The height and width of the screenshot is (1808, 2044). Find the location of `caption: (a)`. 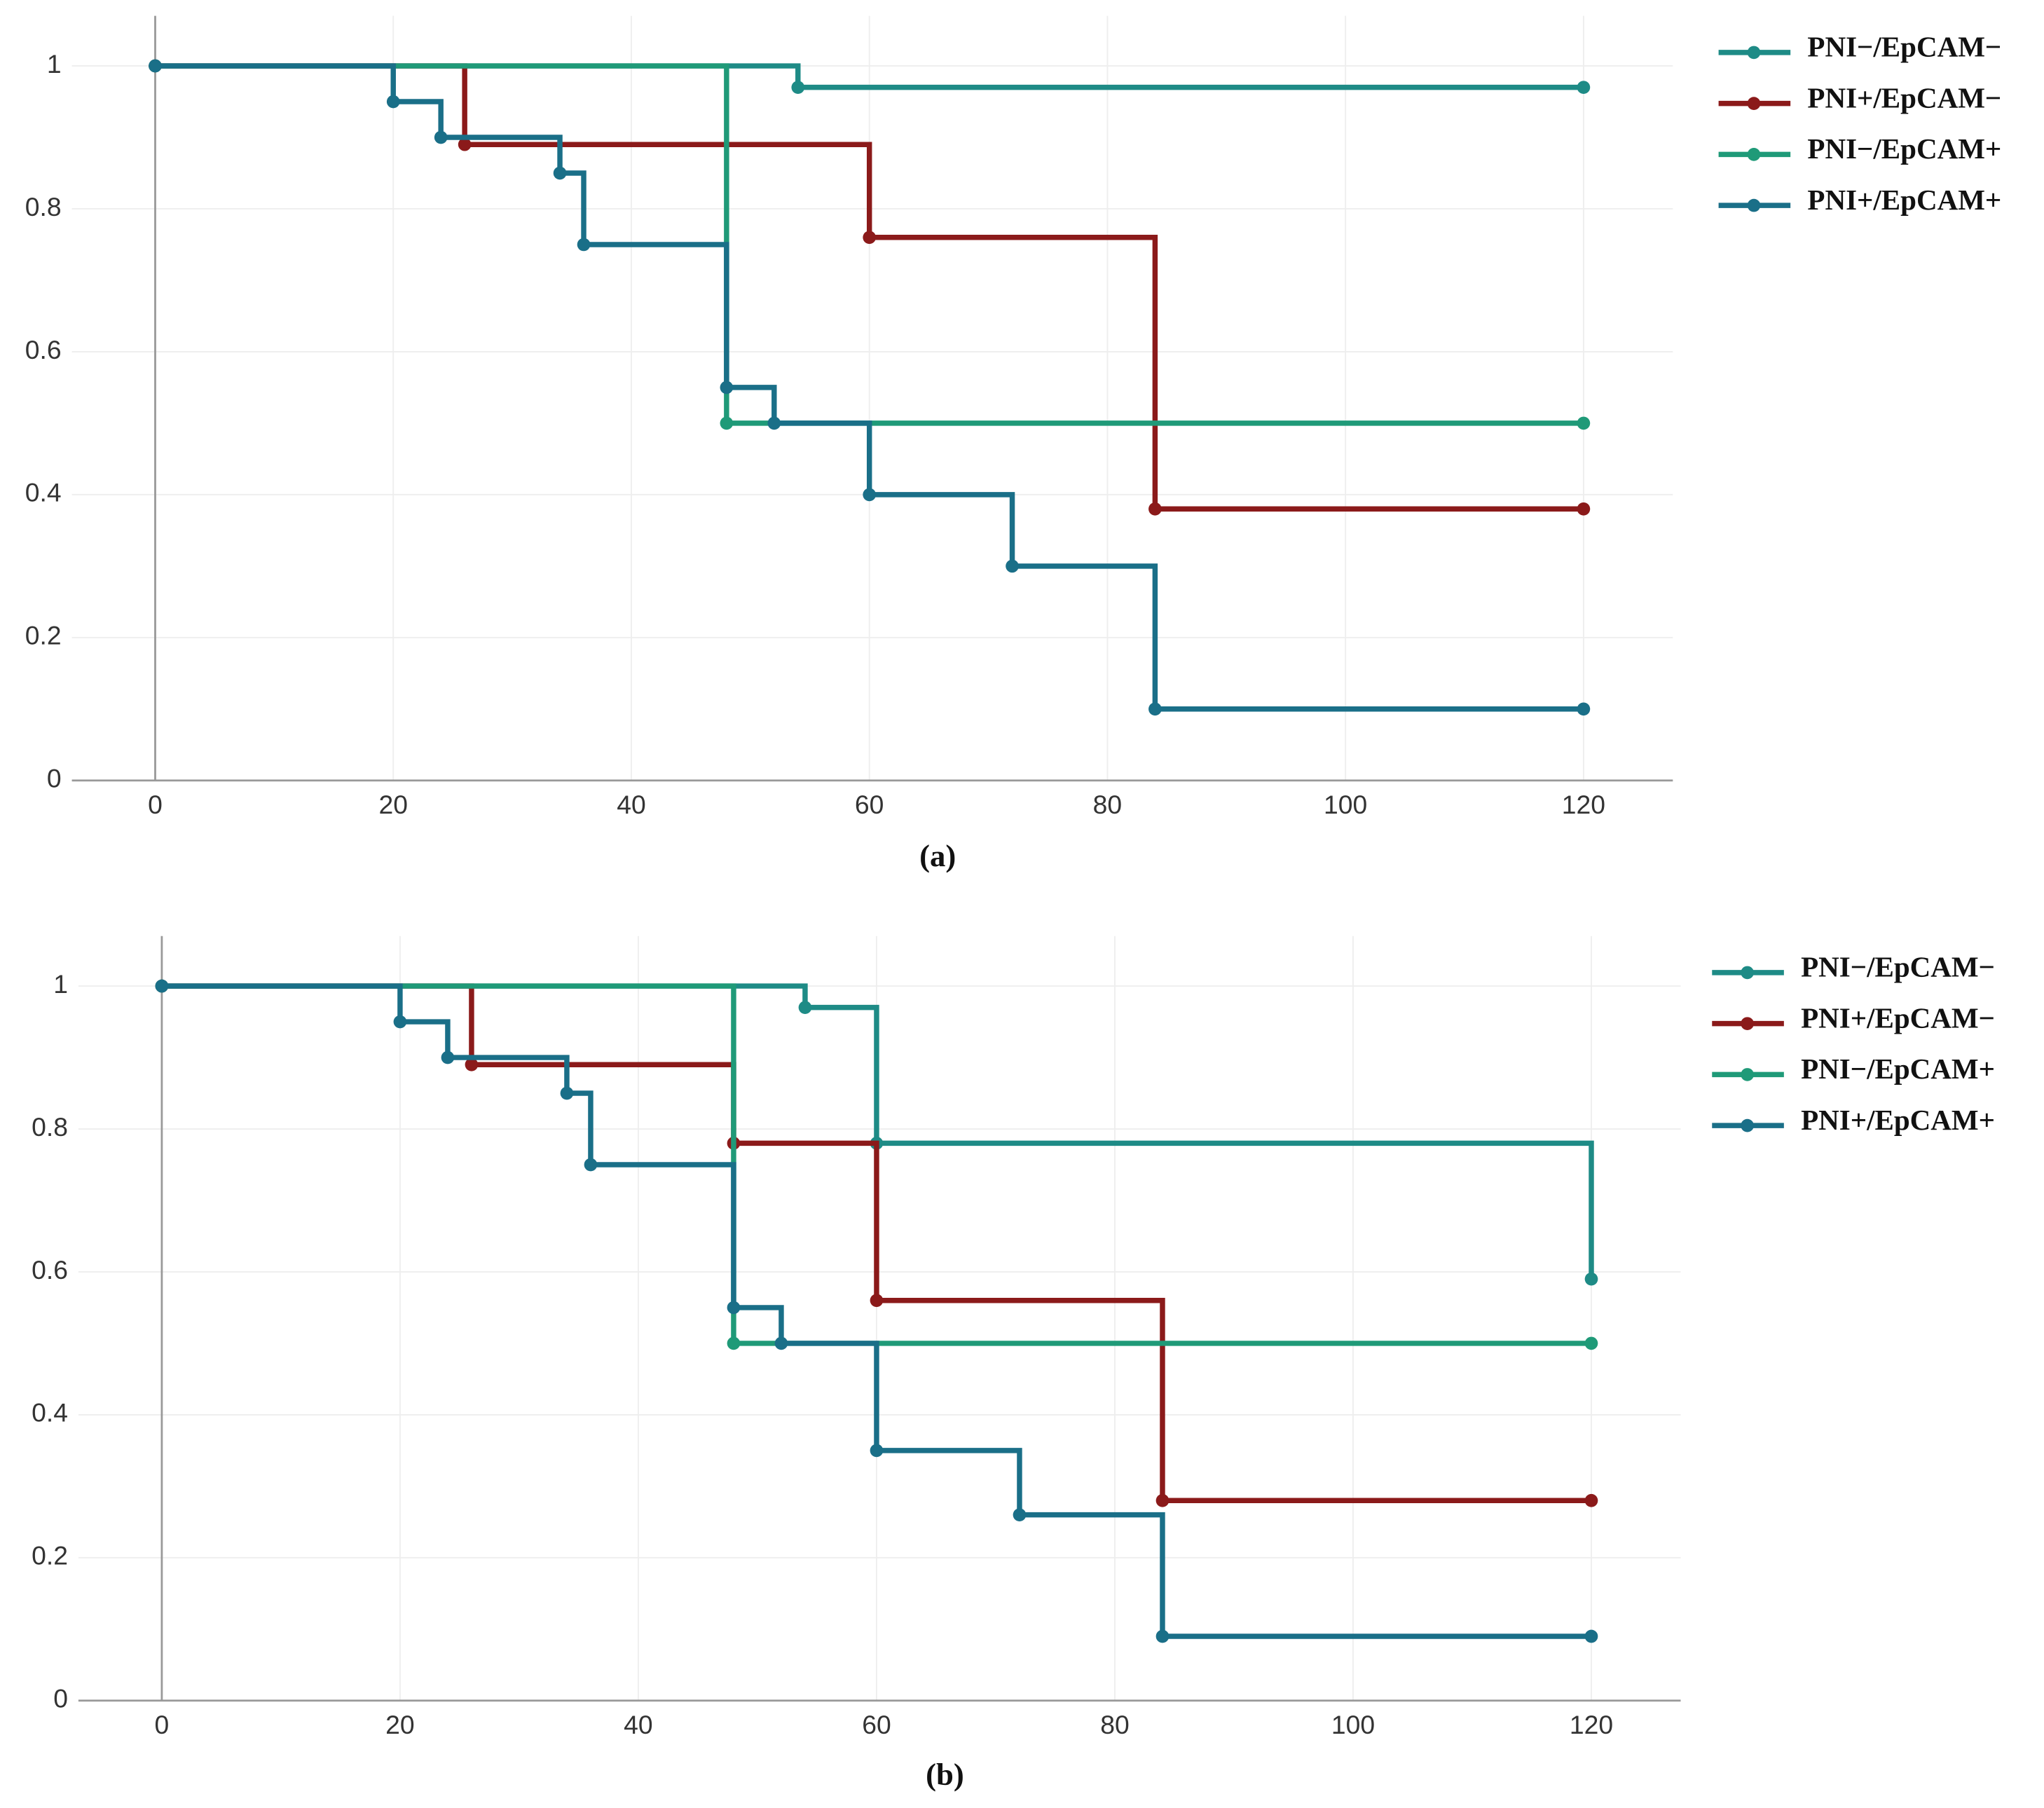

caption: (a) is located at coordinates (938, 856).